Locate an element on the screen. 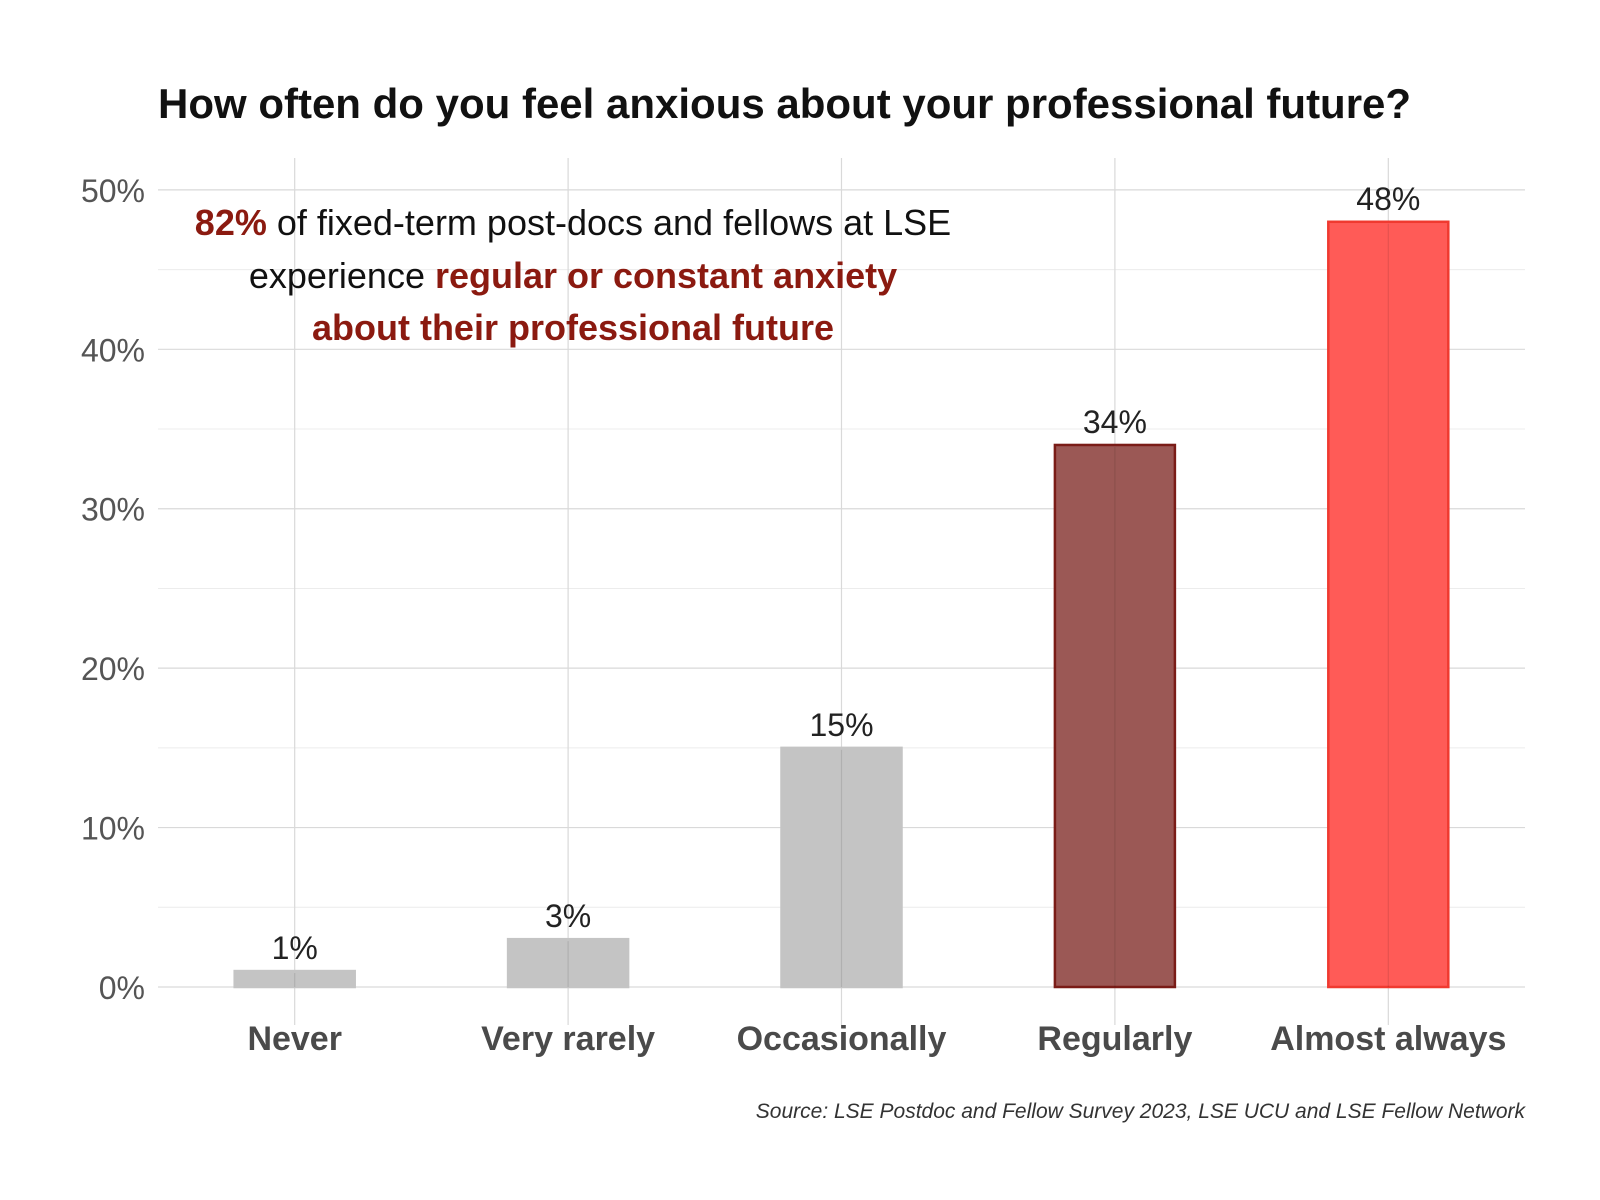 This screenshot has height=1200, width=1600. y-tick-label: 50% is located at coordinates (113, 191).